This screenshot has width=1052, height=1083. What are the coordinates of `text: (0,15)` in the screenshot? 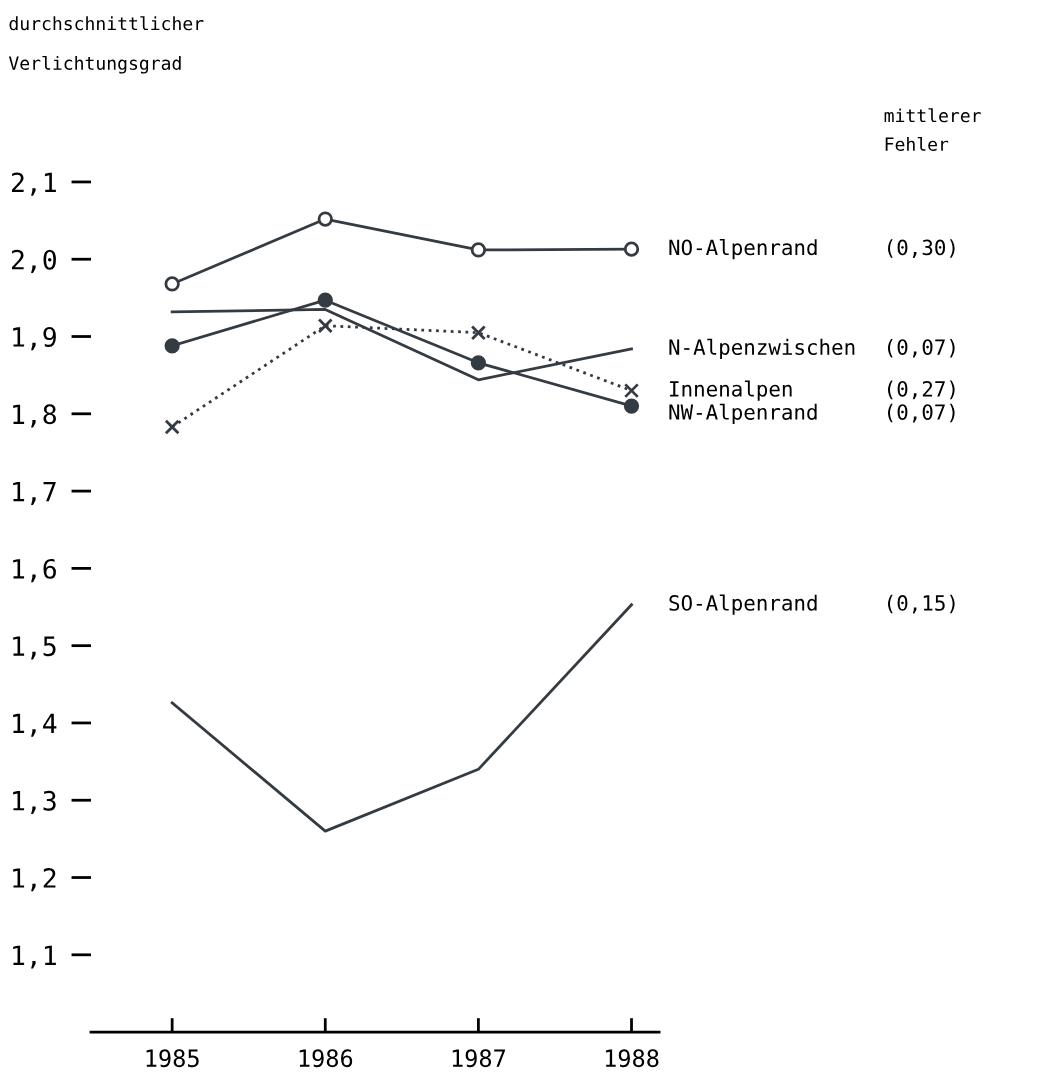 It's located at (921, 604).